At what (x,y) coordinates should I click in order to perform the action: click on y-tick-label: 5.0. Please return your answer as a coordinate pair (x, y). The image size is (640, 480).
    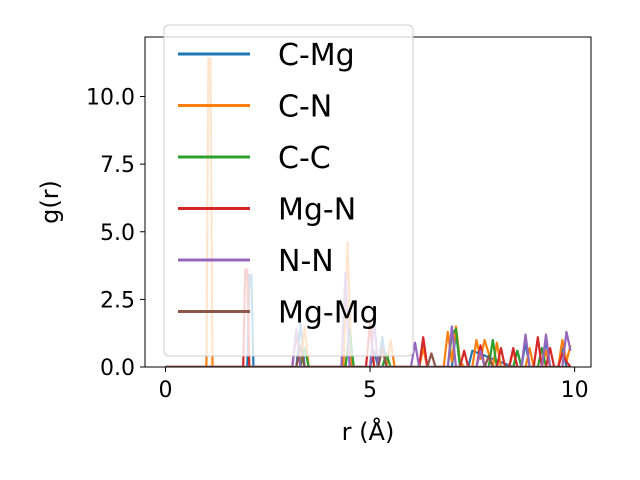
    Looking at the image, I should click on (117, 233).